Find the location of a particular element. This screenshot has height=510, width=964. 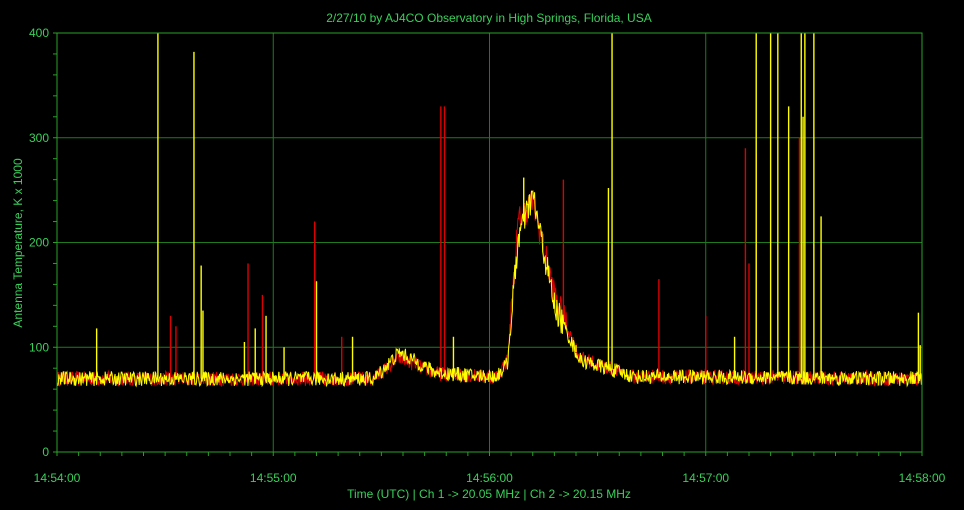

y-tick-label: 0 is located at coordinates (45, 452).